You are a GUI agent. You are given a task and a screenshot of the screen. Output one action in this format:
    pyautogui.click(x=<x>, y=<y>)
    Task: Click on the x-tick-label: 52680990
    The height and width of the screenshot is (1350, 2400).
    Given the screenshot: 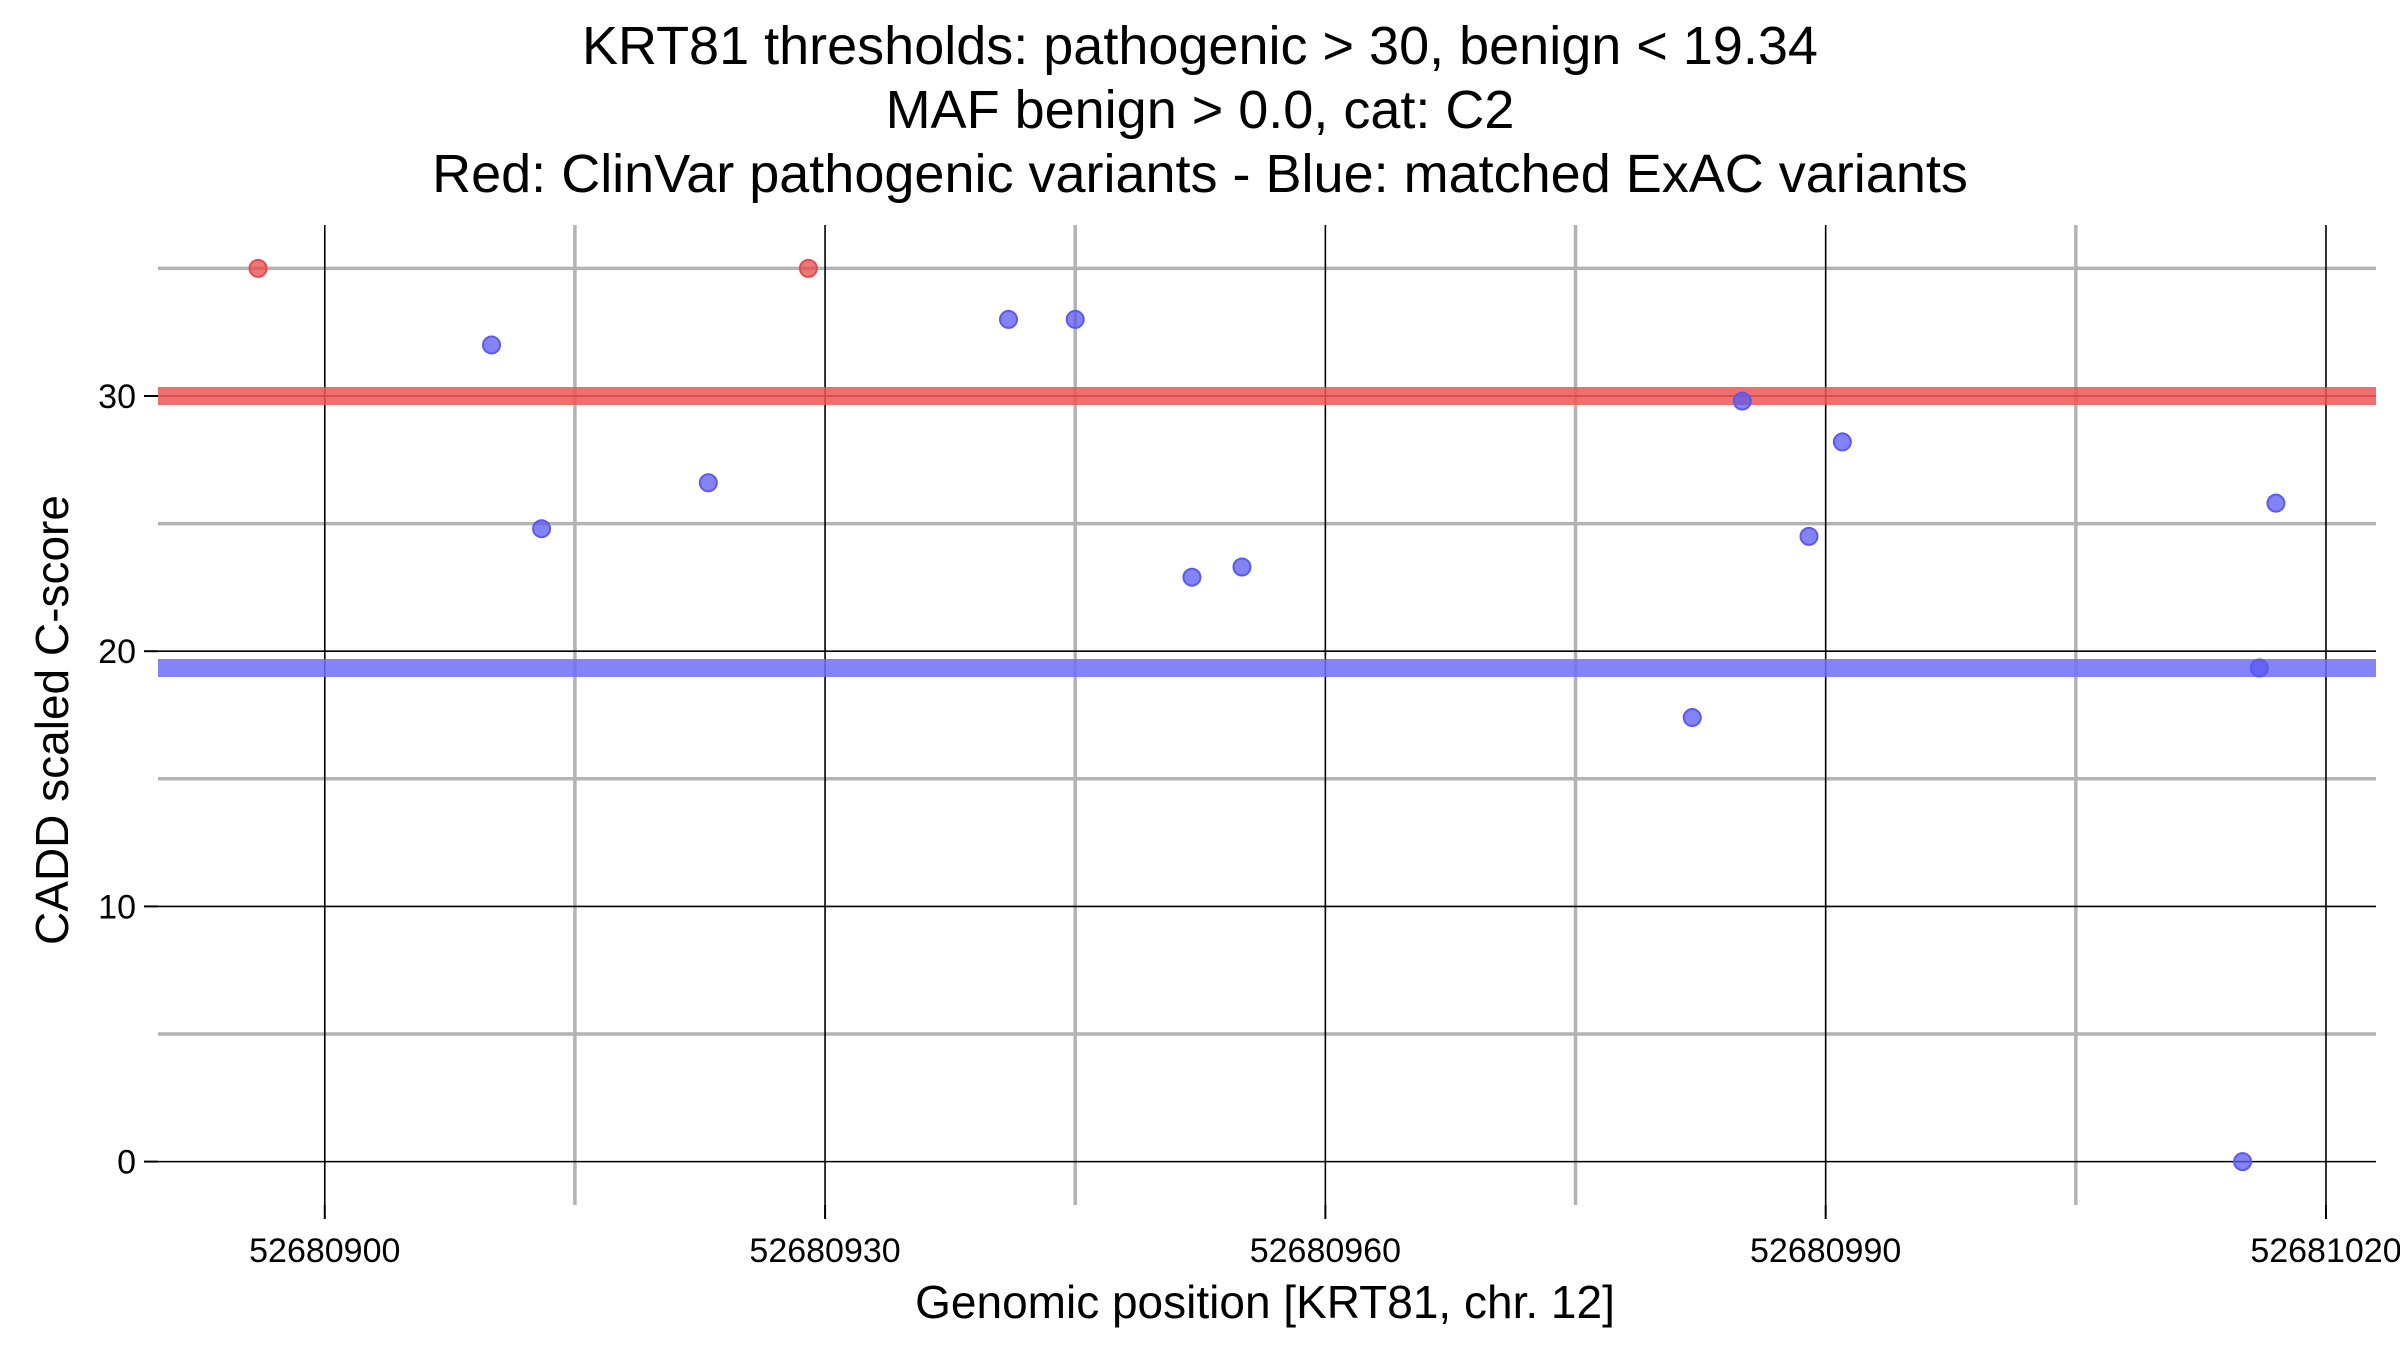 What is the action you would take?
    pyautogui.click(x=1825, y=1251)
    